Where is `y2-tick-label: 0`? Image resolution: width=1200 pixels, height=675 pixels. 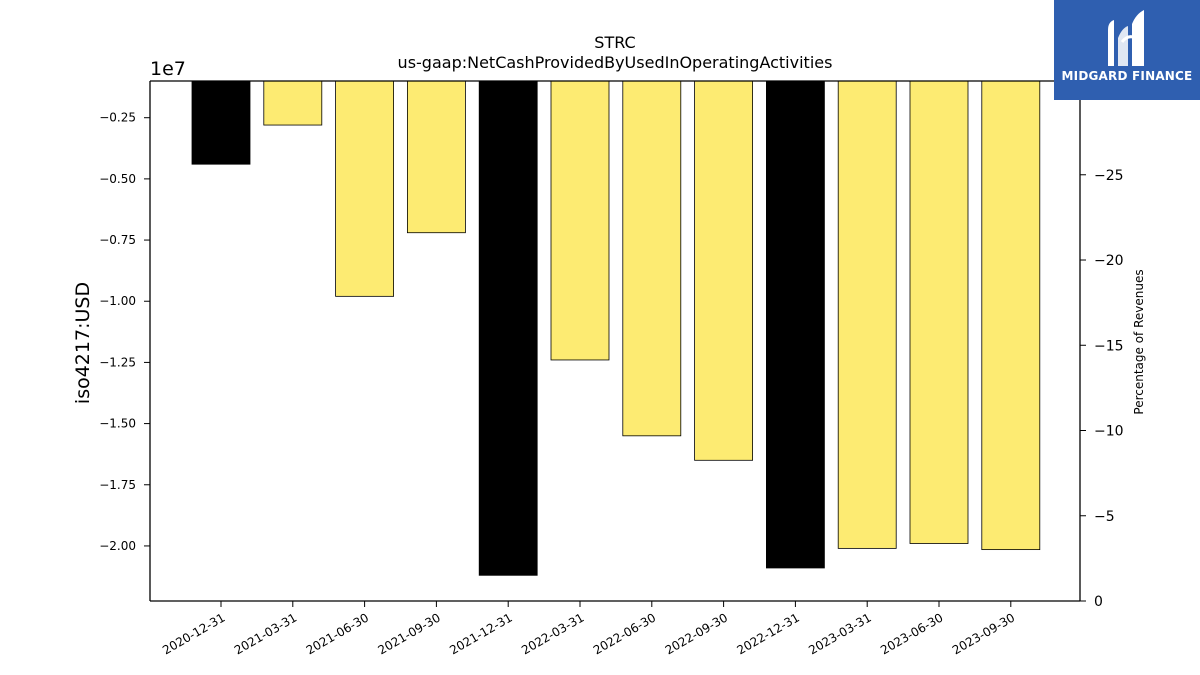 y2-tick-label: 0 is located at coordinates (1098, 602).